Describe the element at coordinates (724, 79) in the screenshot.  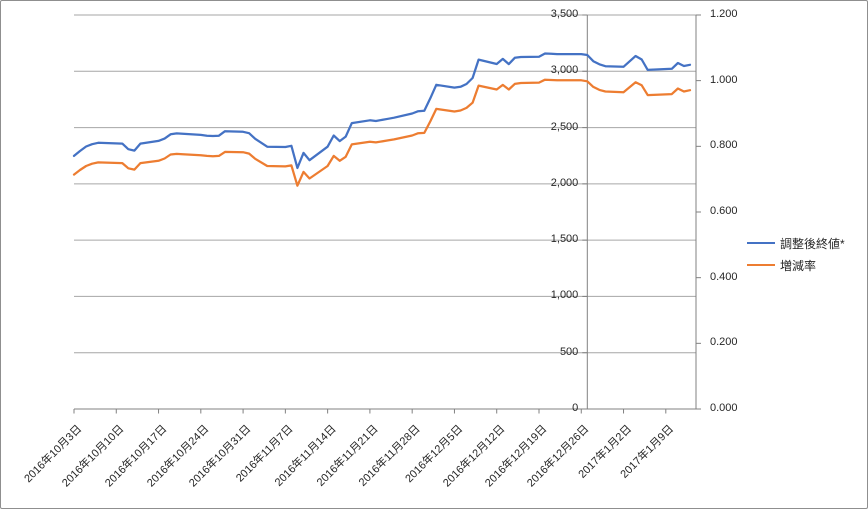
I see `y-axis-label-right: 1.000` at that location.